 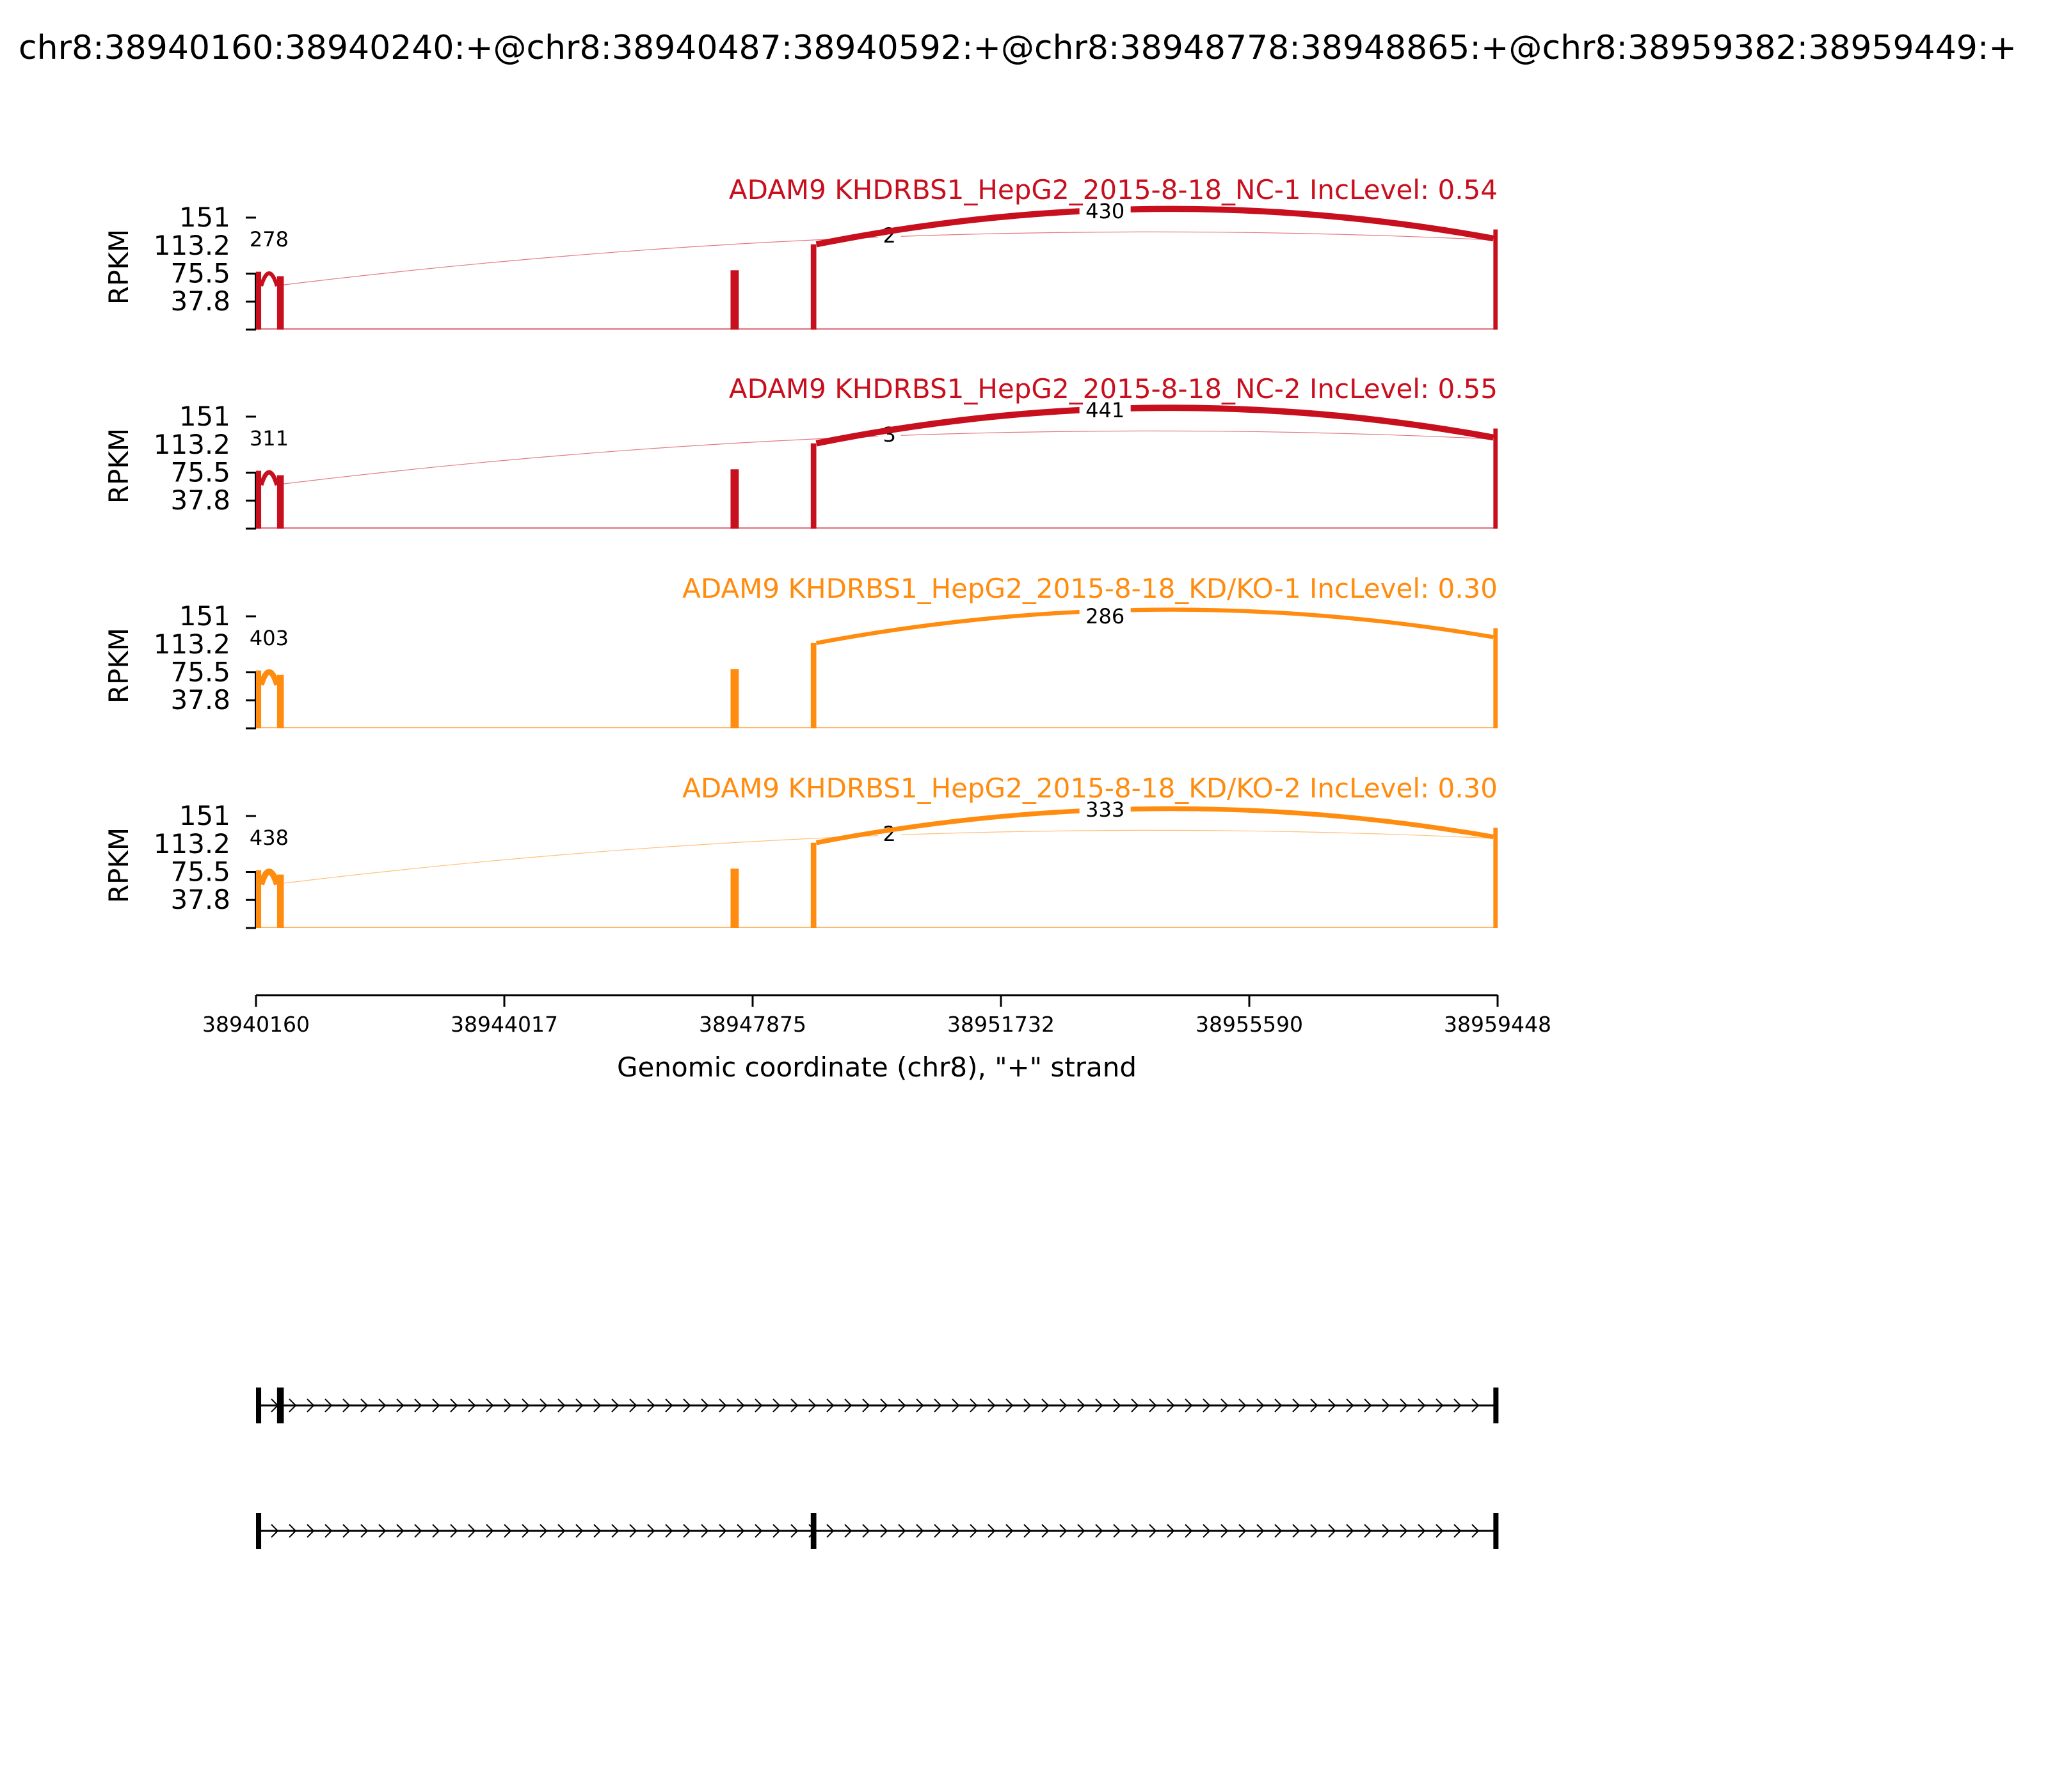 I want to click on junction-label-3: 333, so click(x=1104, y=809).